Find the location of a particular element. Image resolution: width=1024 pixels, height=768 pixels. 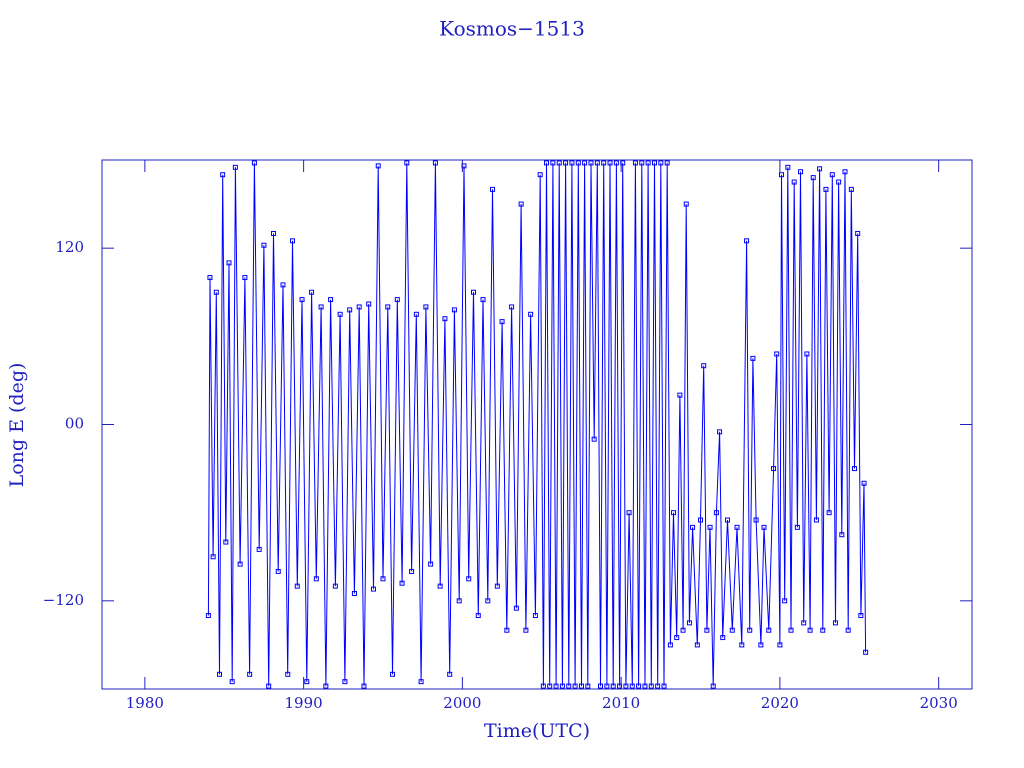

x-tick-label: 2000 is located at coordinates (462, 703).